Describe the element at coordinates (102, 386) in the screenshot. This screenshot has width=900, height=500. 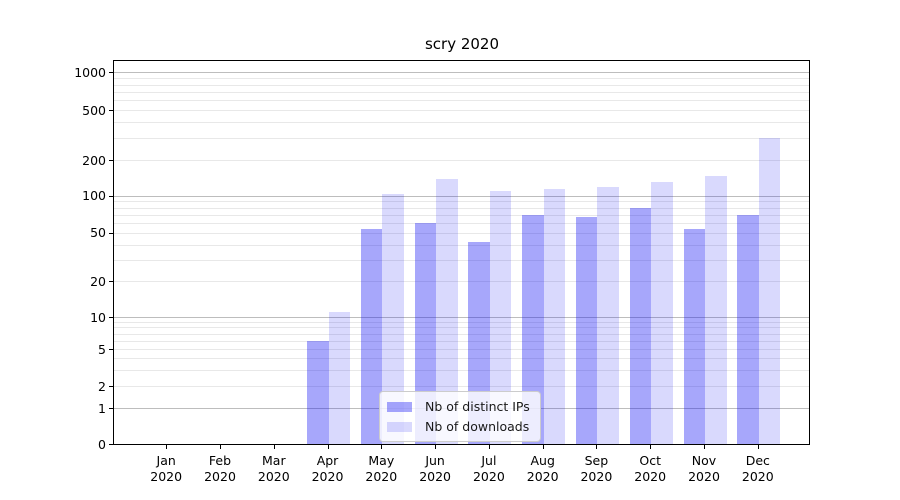
I see `y-tick-label: 2` at that location.